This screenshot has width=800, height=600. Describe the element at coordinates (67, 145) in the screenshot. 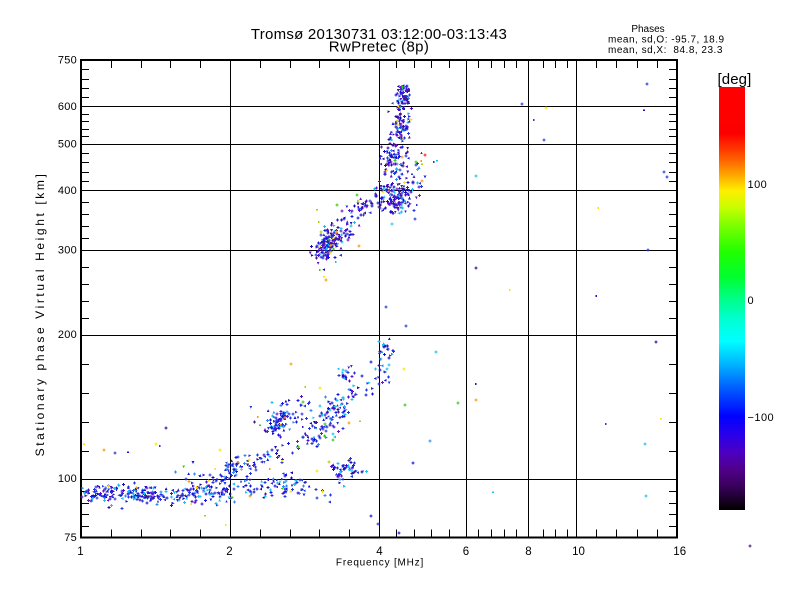

I see `svg-text: 500` at that location.